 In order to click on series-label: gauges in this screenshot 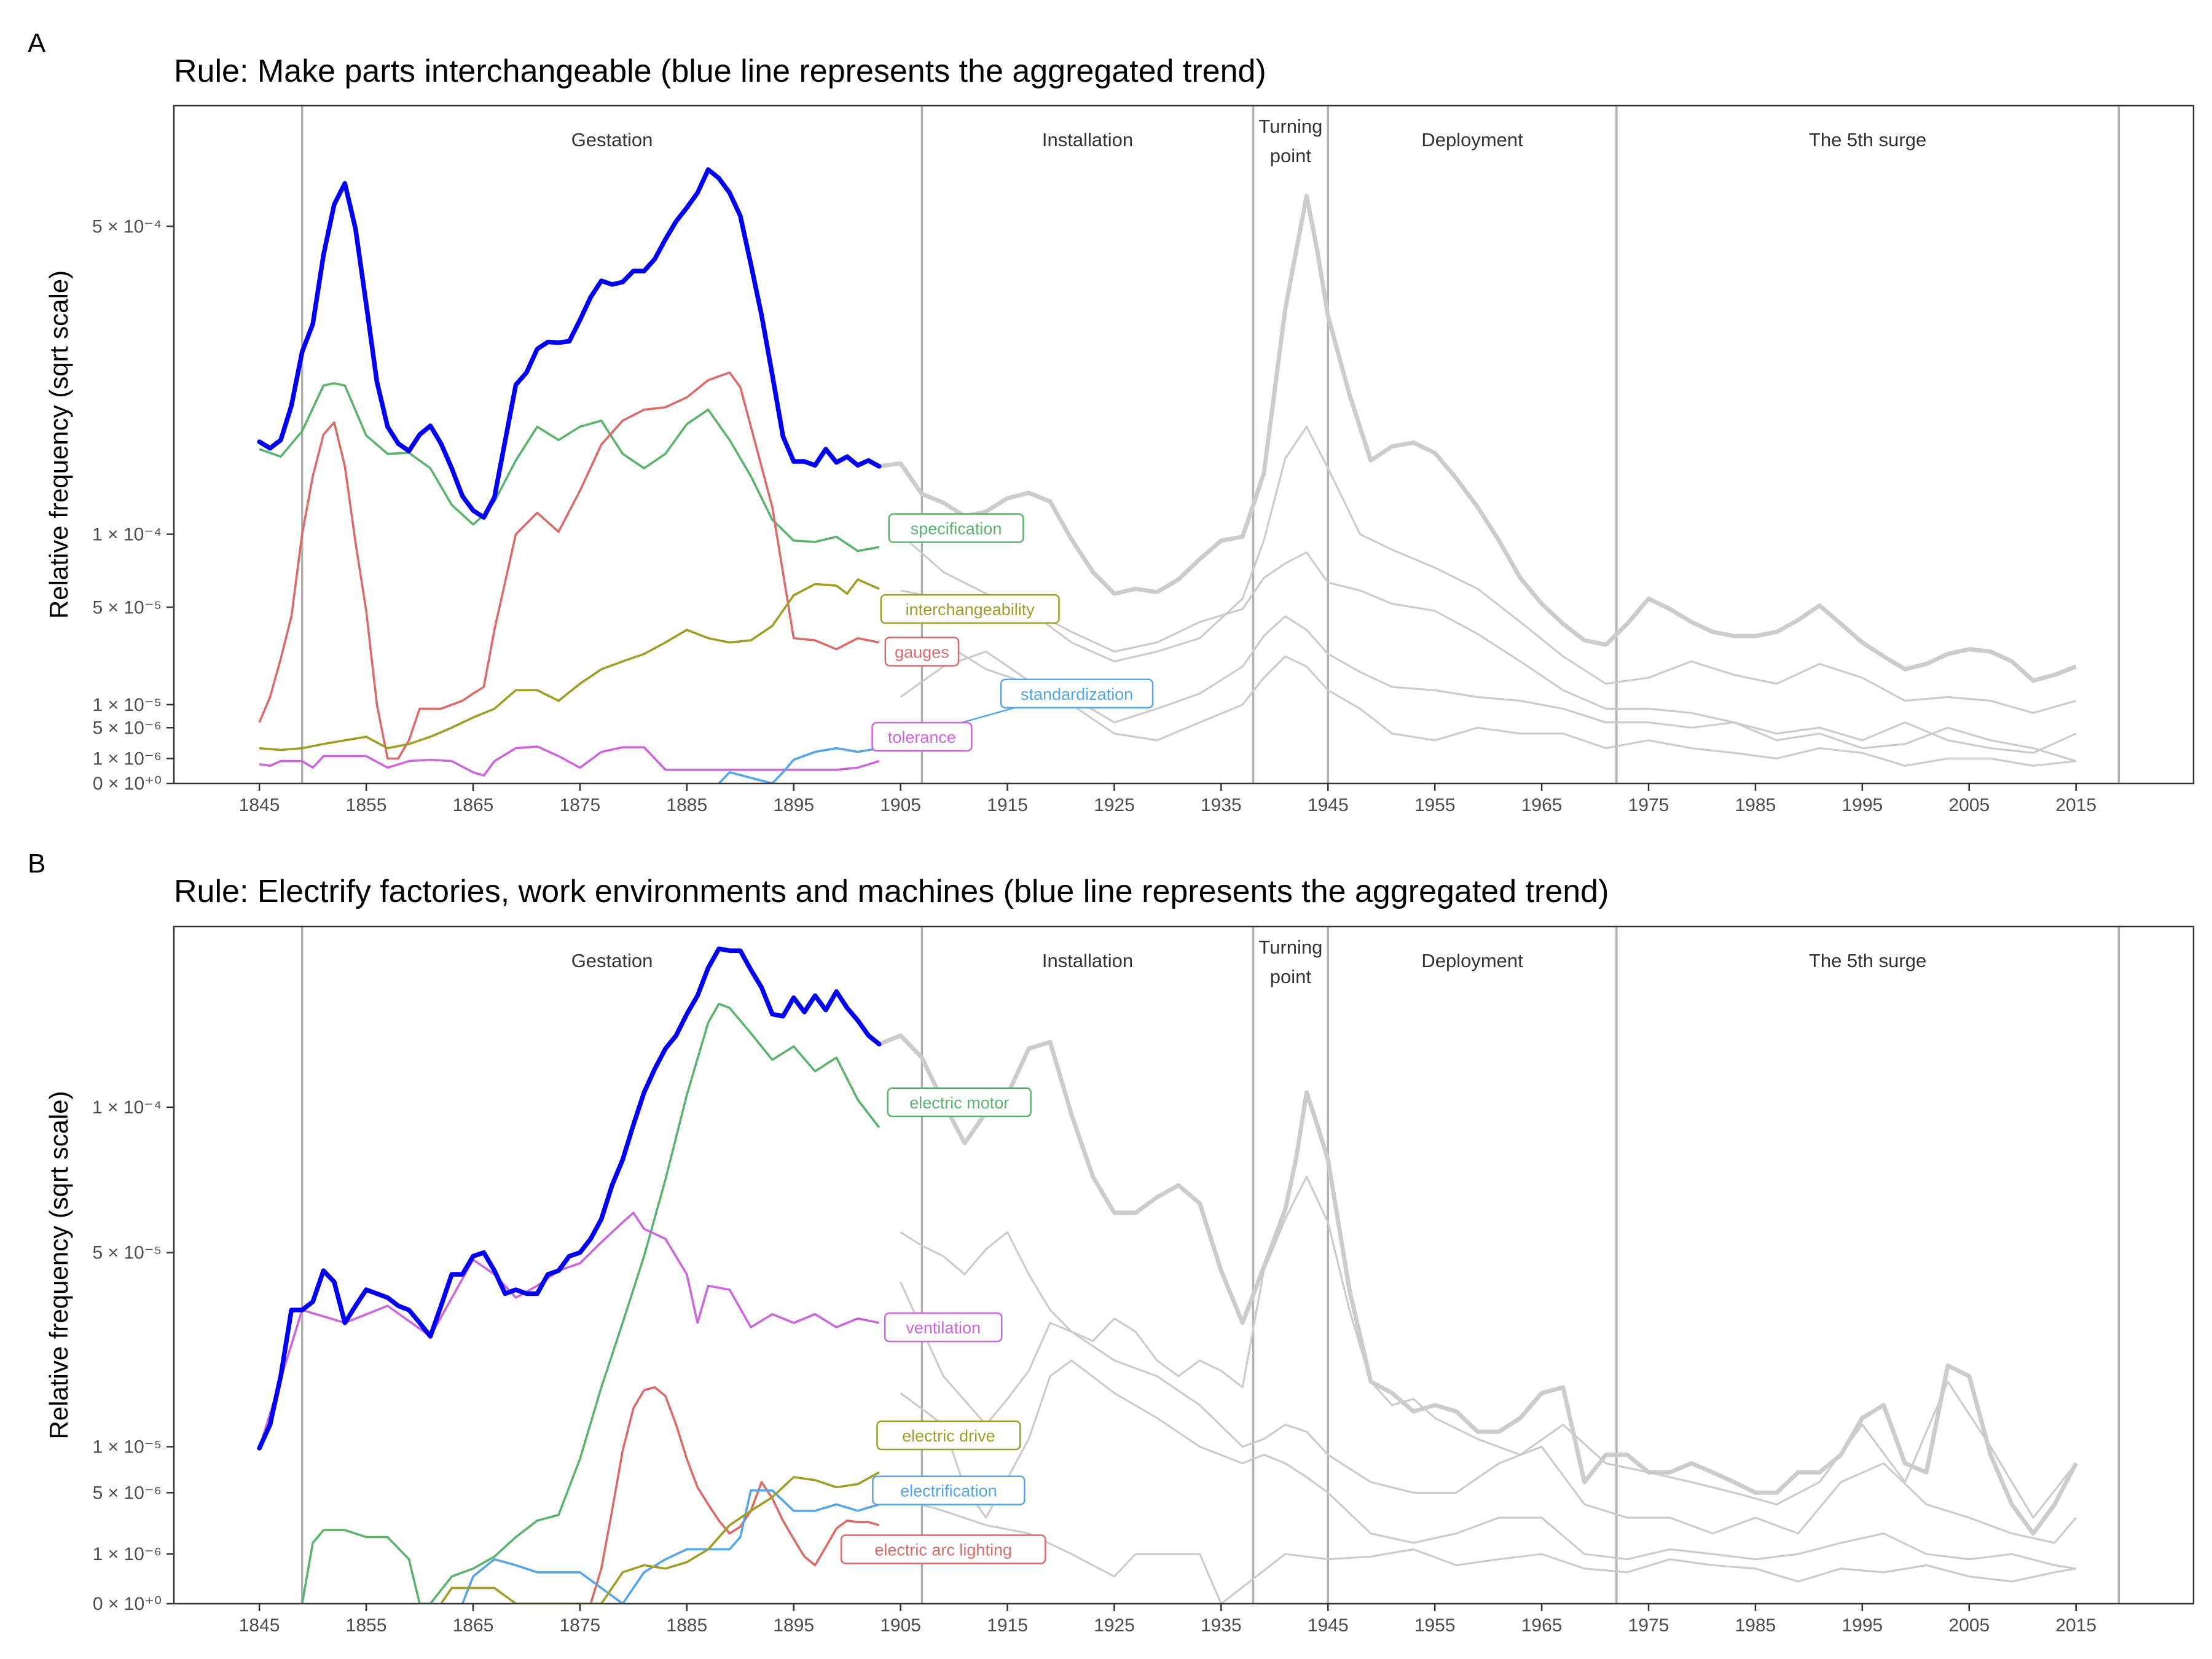, I will do `click(922, 652)`.